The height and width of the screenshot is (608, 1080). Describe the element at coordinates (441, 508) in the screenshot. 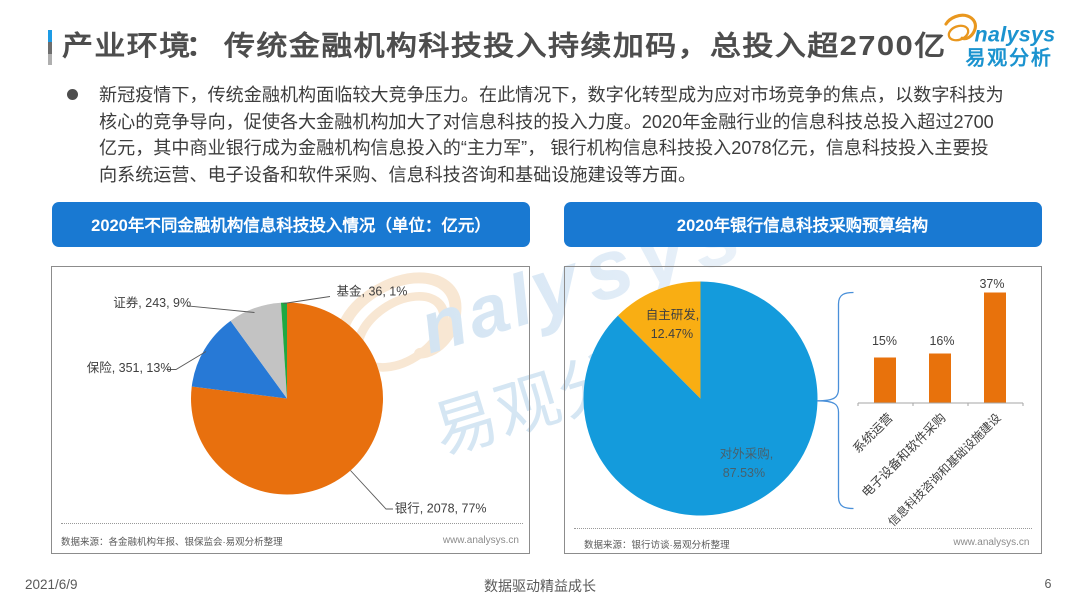

I see `svg-text: 银行, 2078, 77%` at that location.